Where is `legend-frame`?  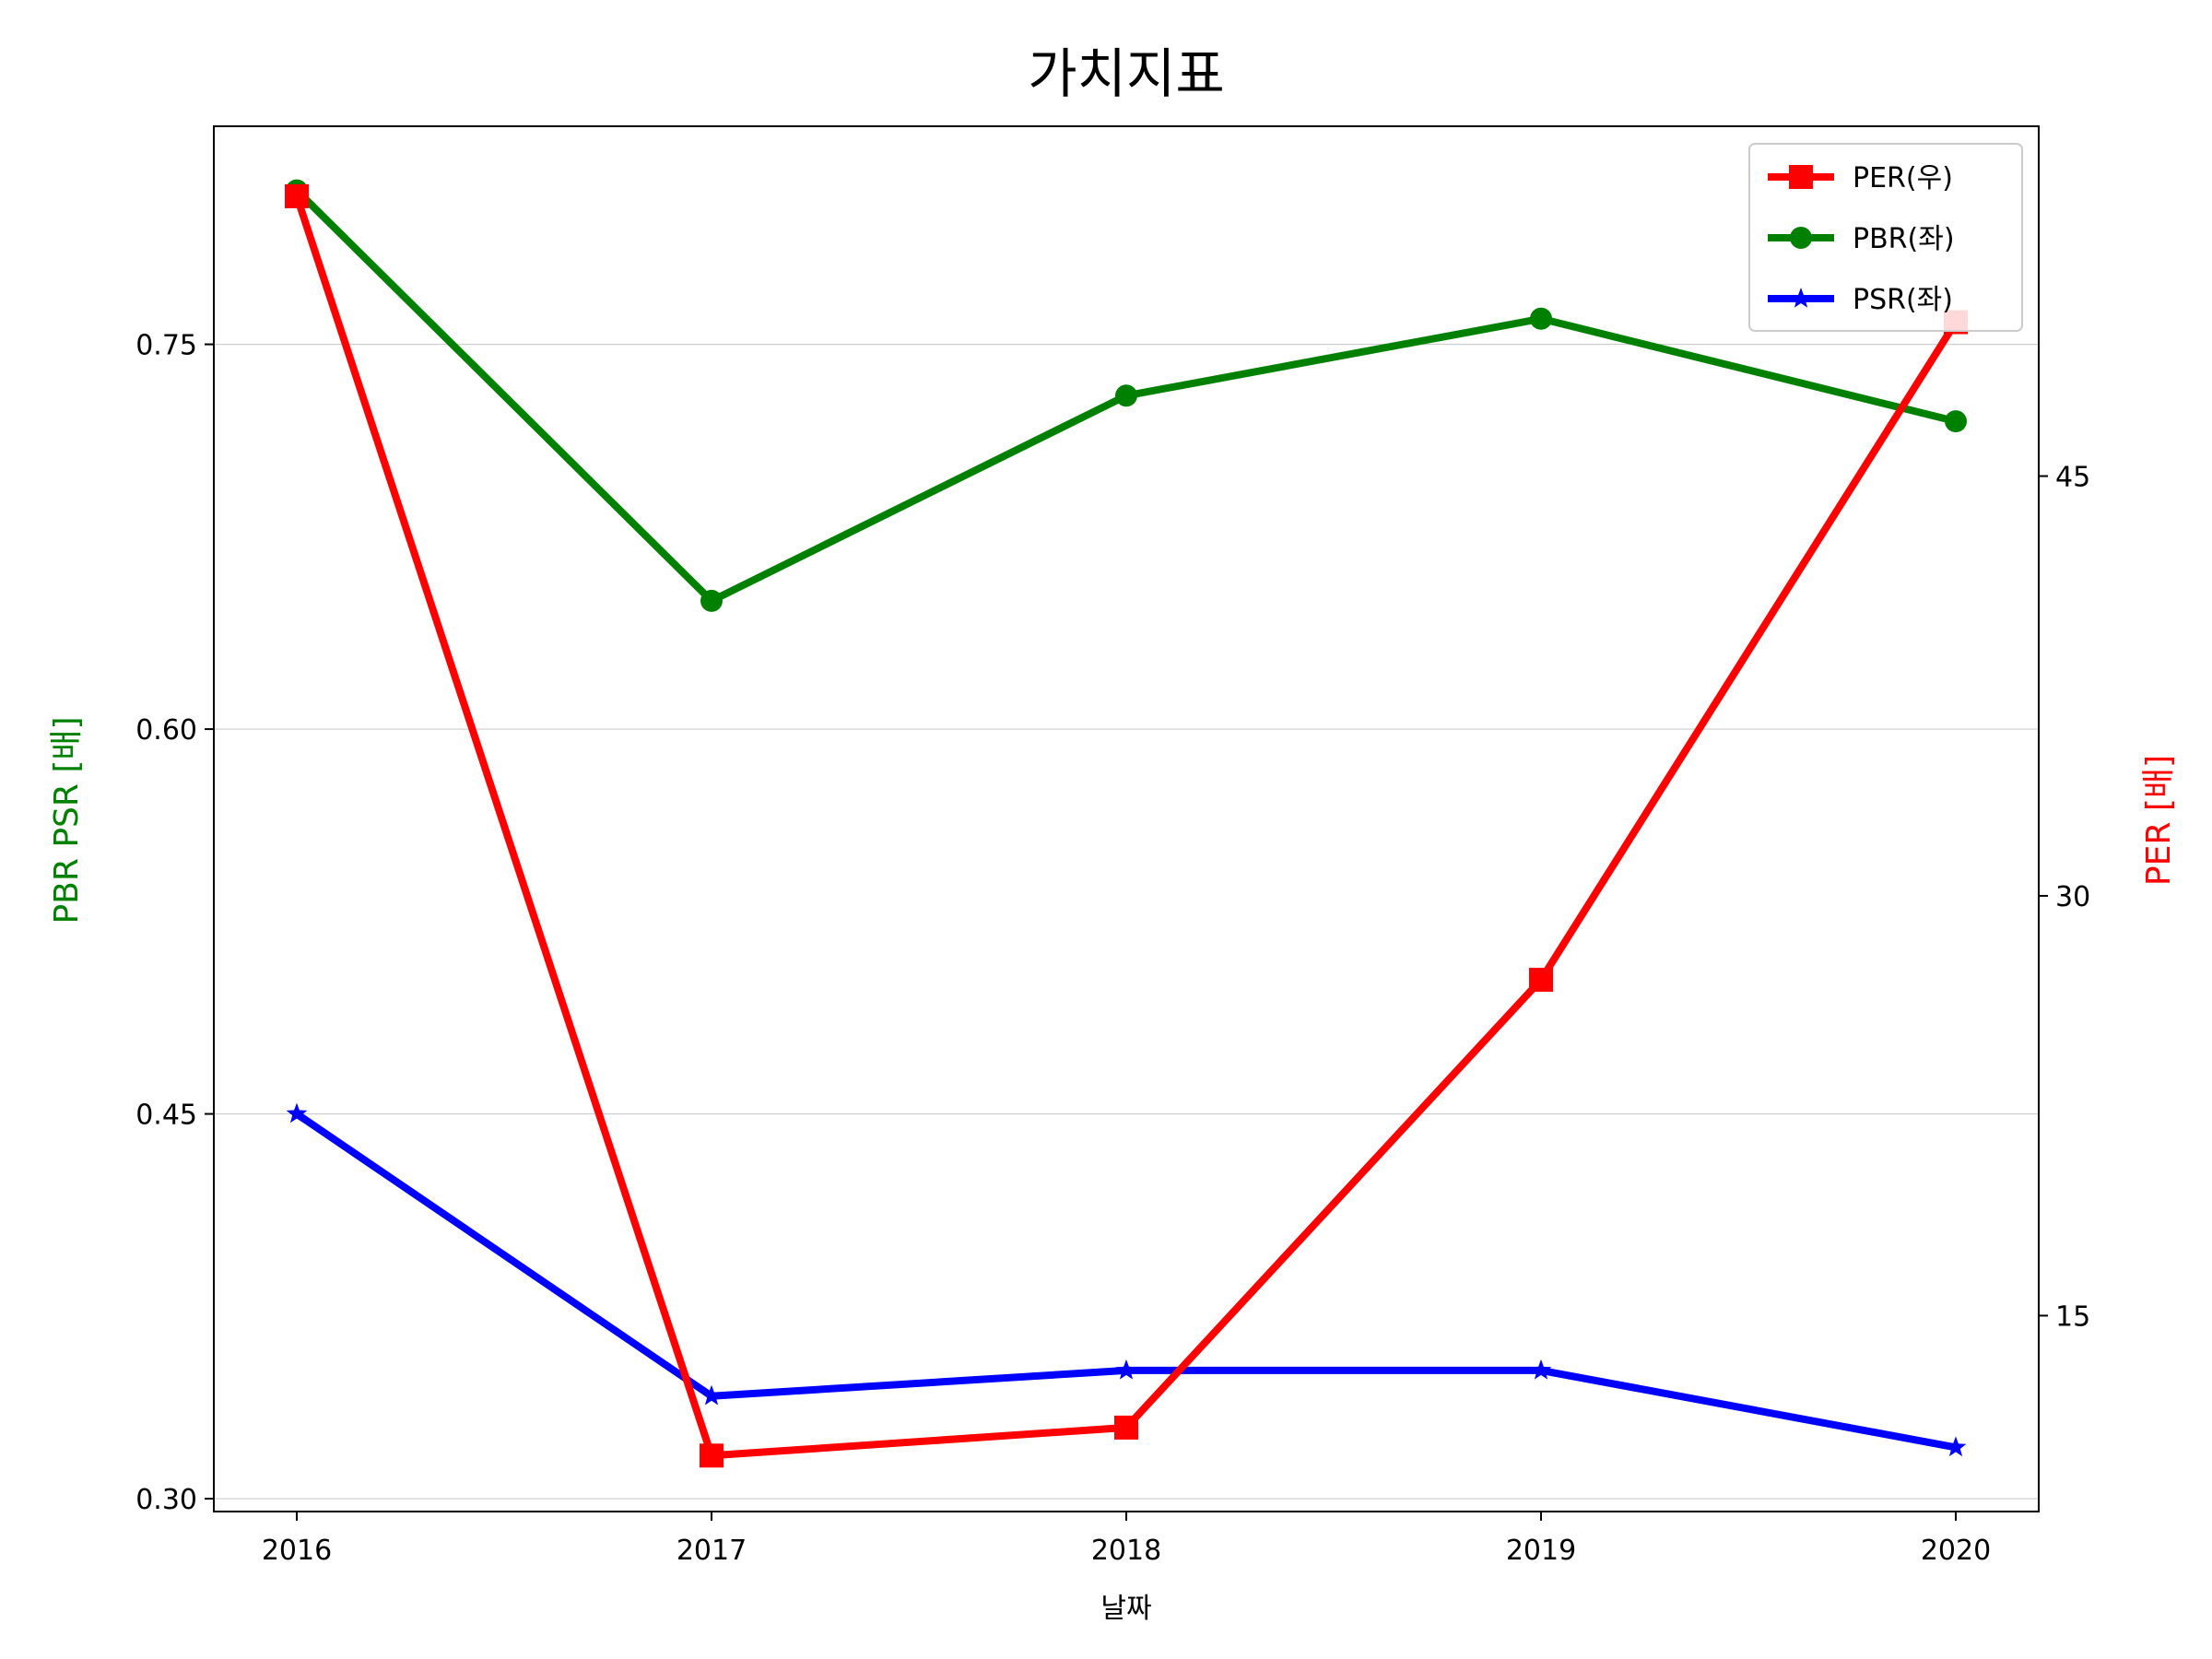 legend-frame is located at coordinates (1885, 237).